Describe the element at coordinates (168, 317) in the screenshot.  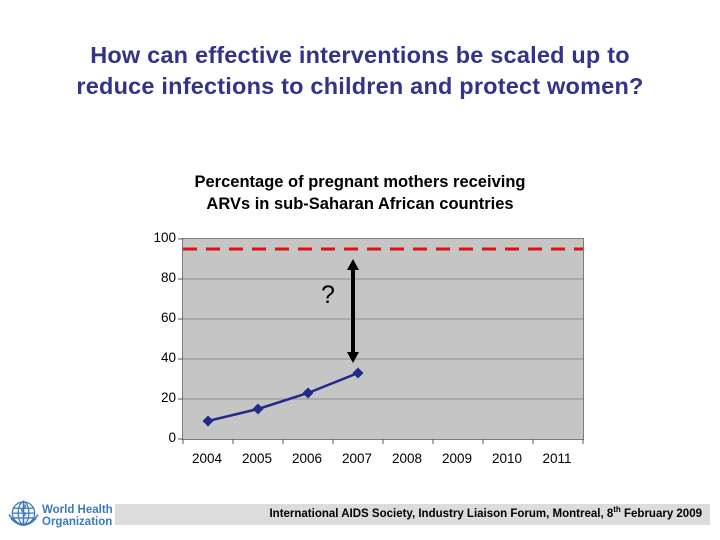
I see `y-tick-label: 60` at that location.